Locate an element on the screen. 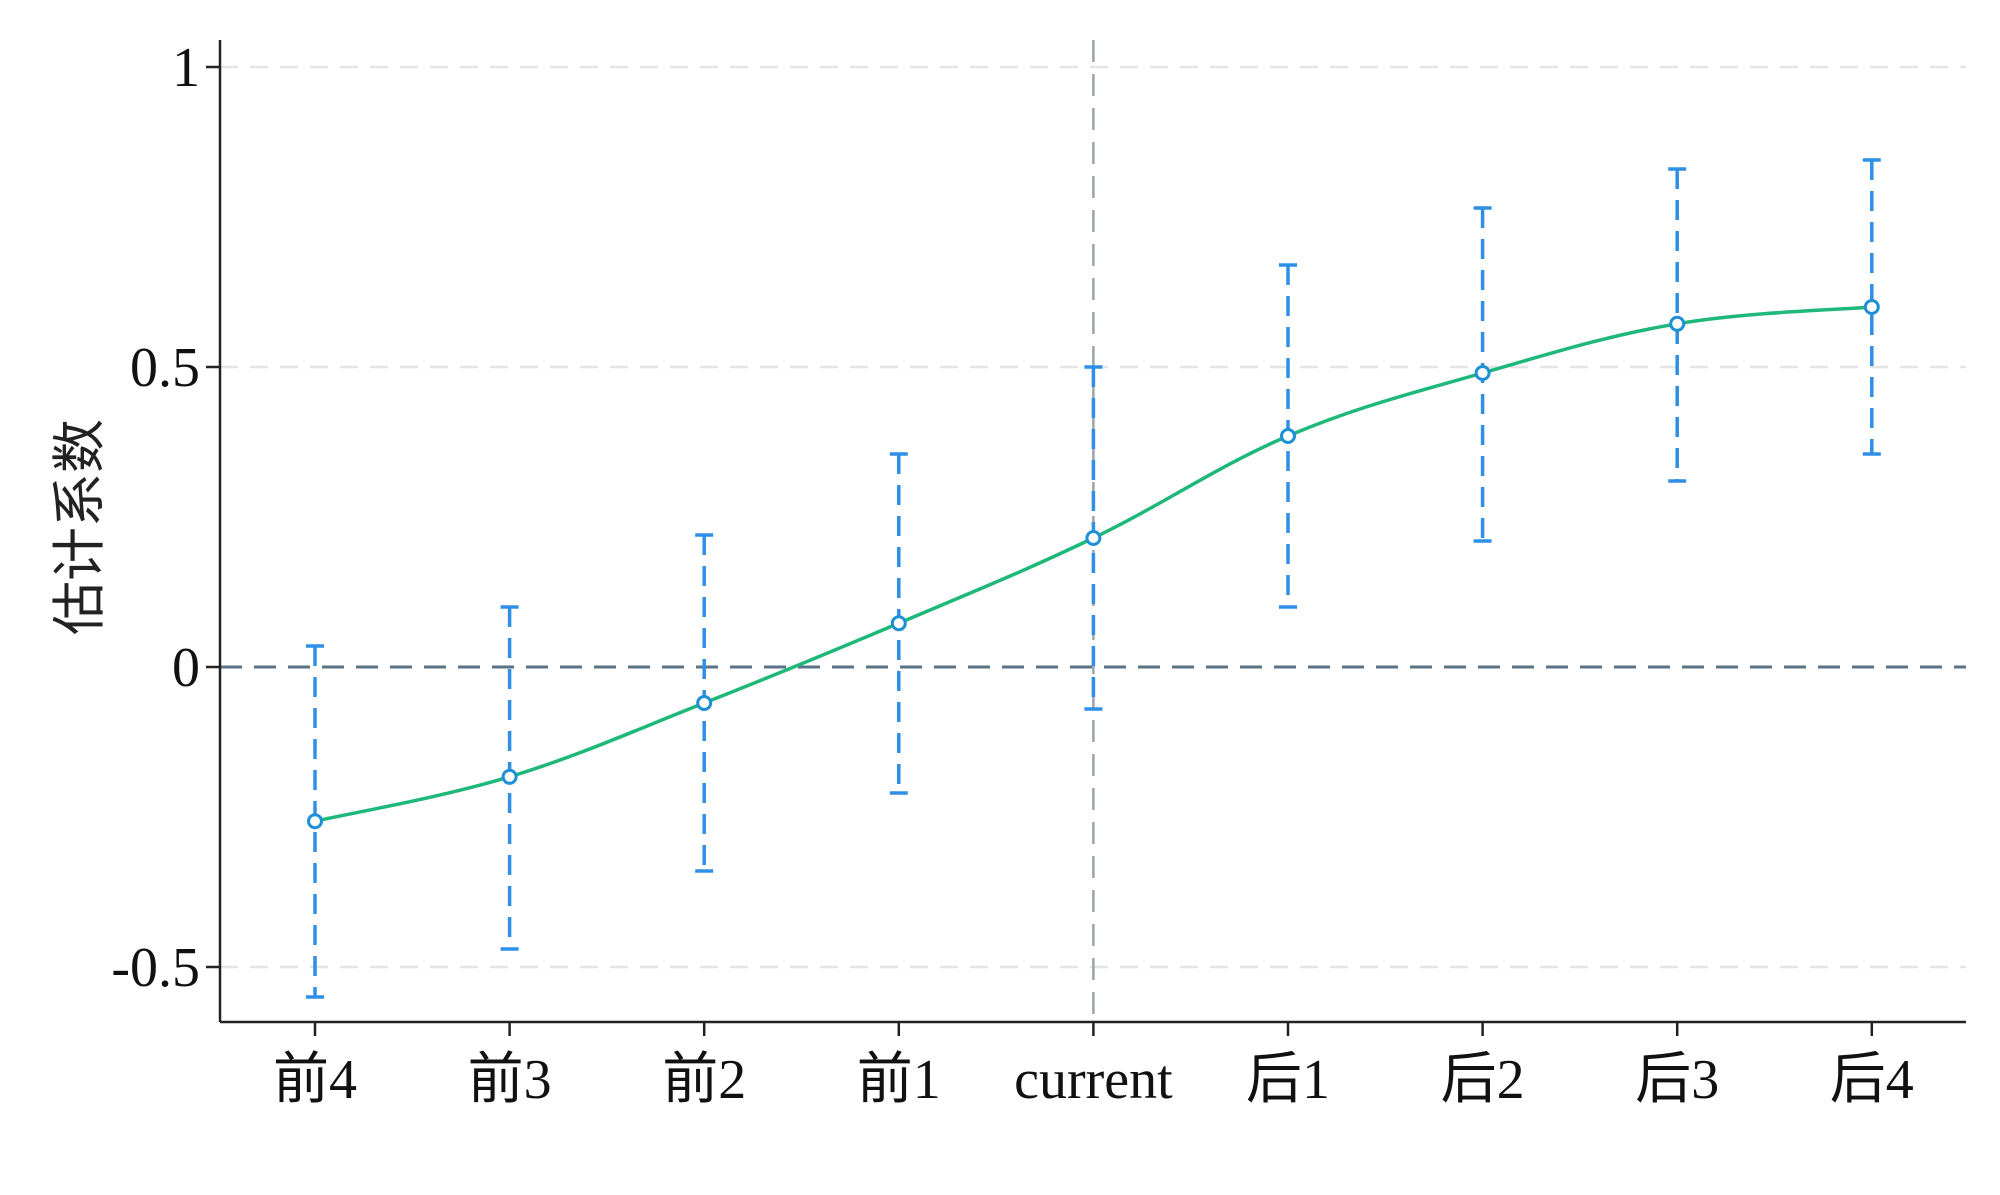  point-前3 is located at coordinates (509, 776).